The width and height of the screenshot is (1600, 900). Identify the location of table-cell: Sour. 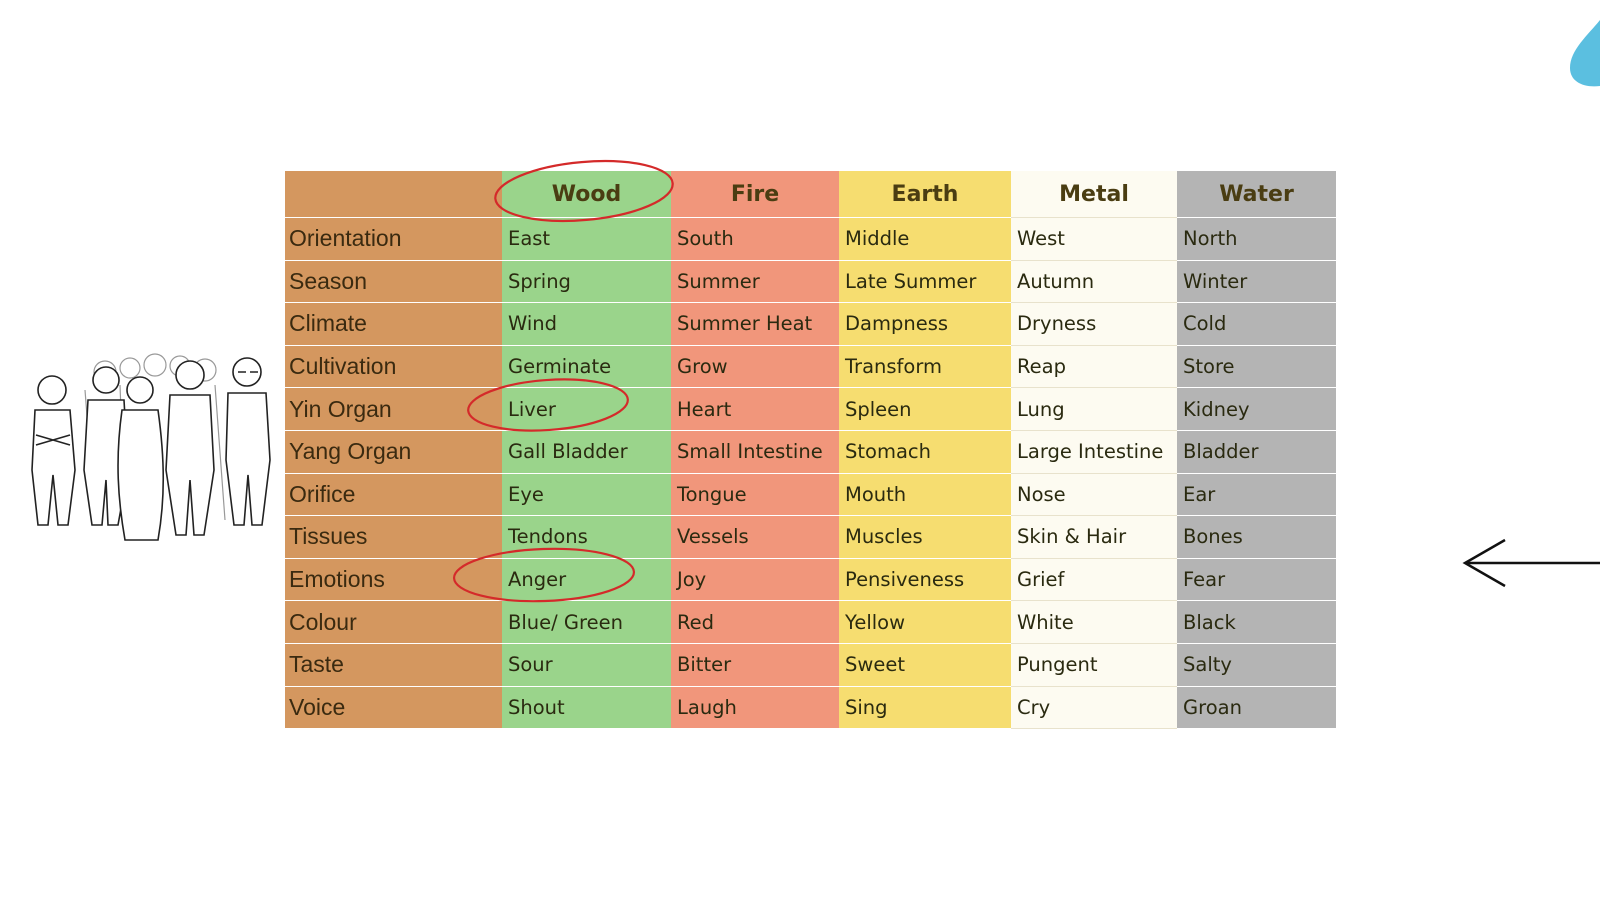
(586, 665).